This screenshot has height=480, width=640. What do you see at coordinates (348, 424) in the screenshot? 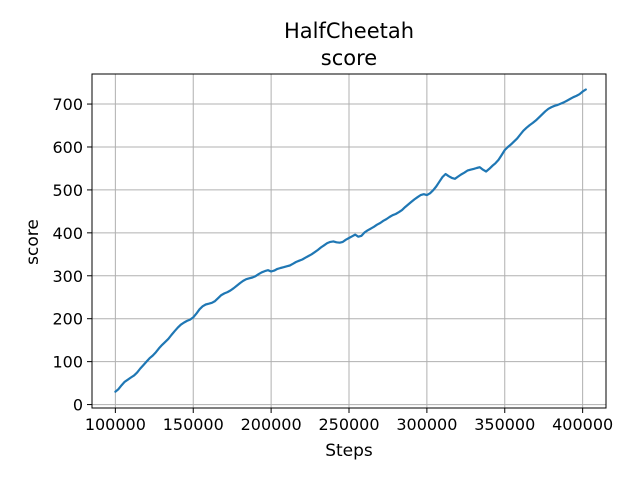
I see `x-tick-label: 250000` at bounding box center [348, 424].